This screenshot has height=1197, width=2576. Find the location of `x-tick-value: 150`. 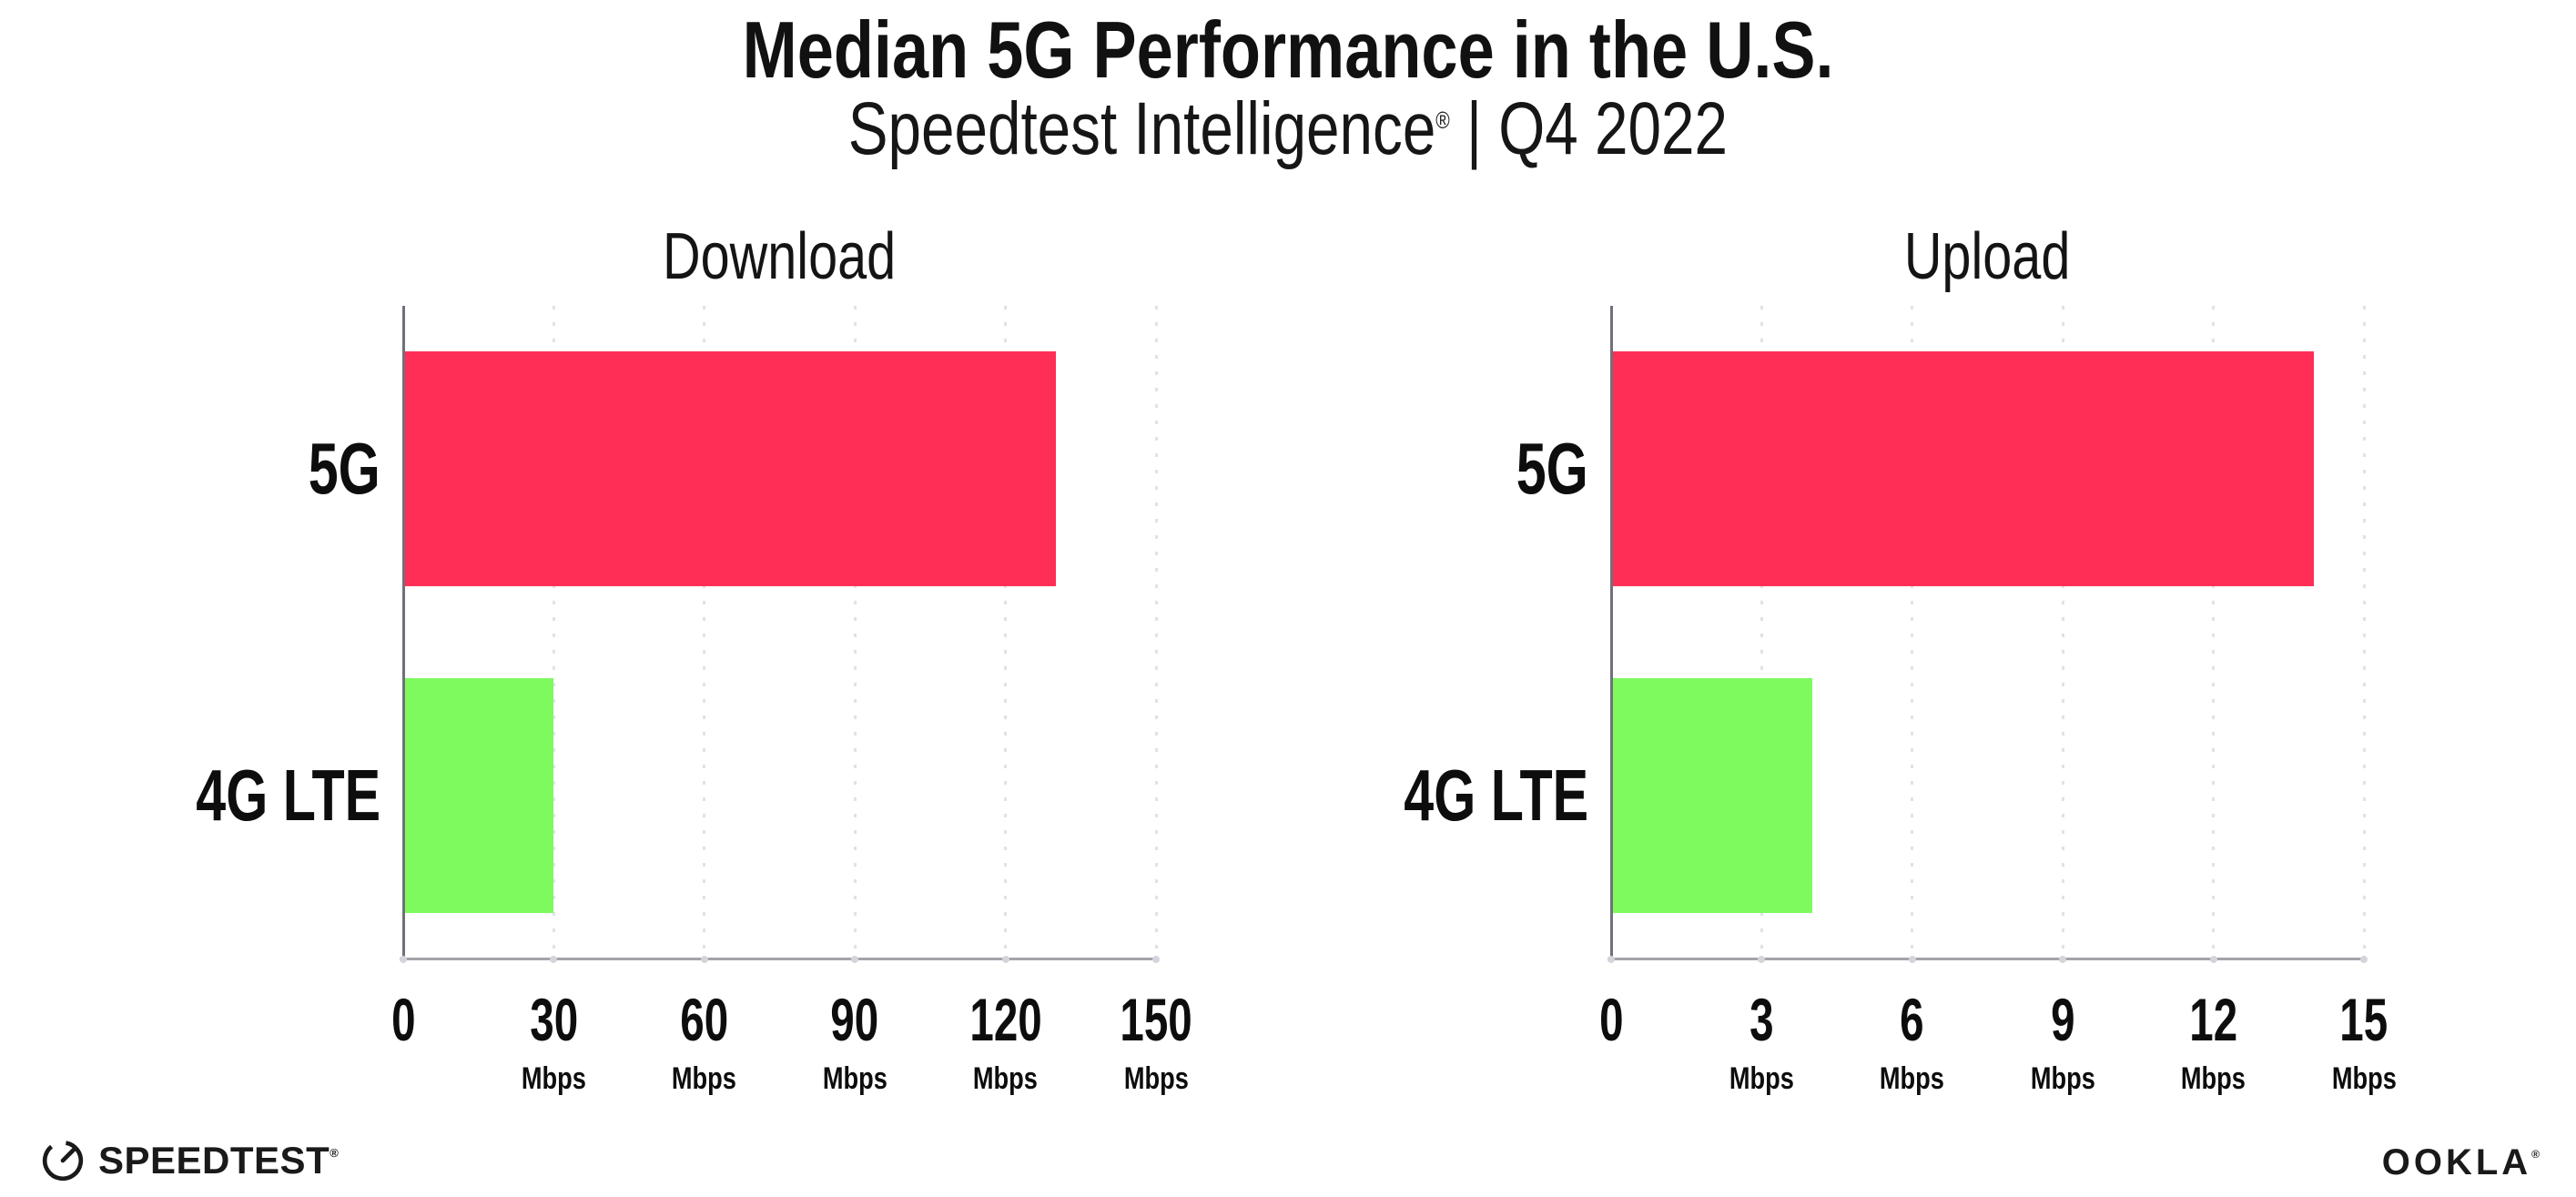

x-tick-value: 150 is located at coordinates (1156, 1020).